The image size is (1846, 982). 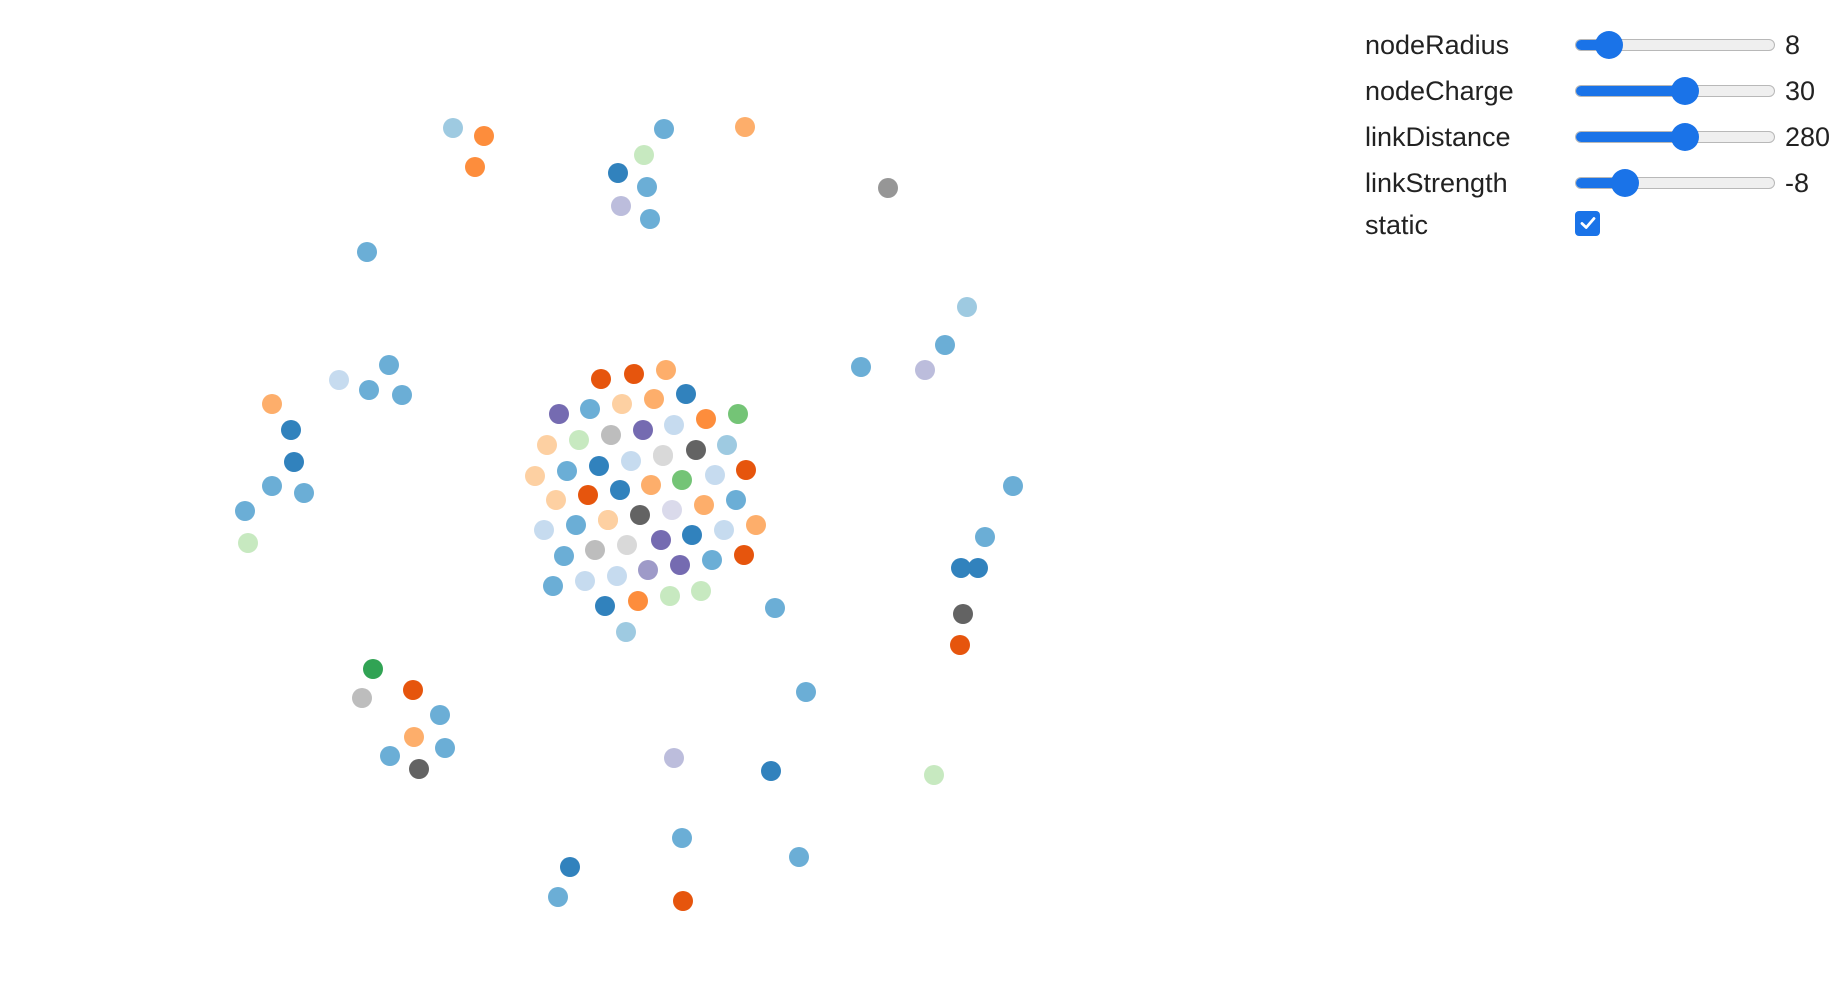 What do you see at coordinates (1685, 137) in the screenshot?
I see `link-distance-slider-thumb` at bounding box center [1685, 137].